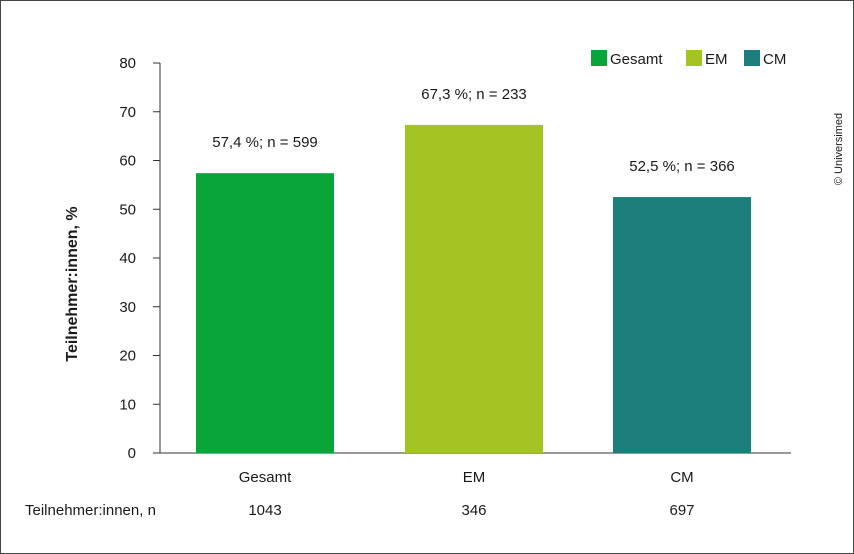  Describe the element at coordinates (839, 149) in the screenshot. I see `copyright-text: © Universimed` at that location.